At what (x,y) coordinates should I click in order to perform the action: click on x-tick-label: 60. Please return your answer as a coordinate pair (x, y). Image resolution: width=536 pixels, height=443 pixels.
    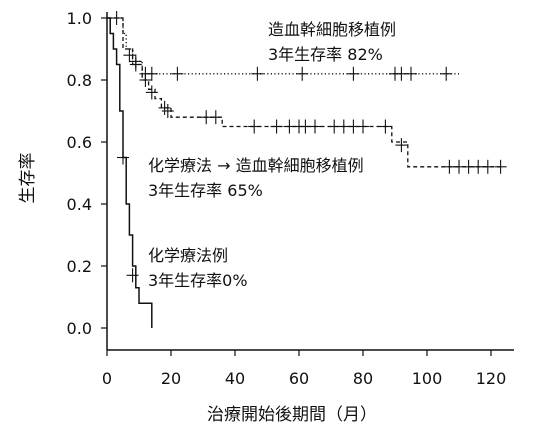
    Looking at the image, I should click on (299, 378).